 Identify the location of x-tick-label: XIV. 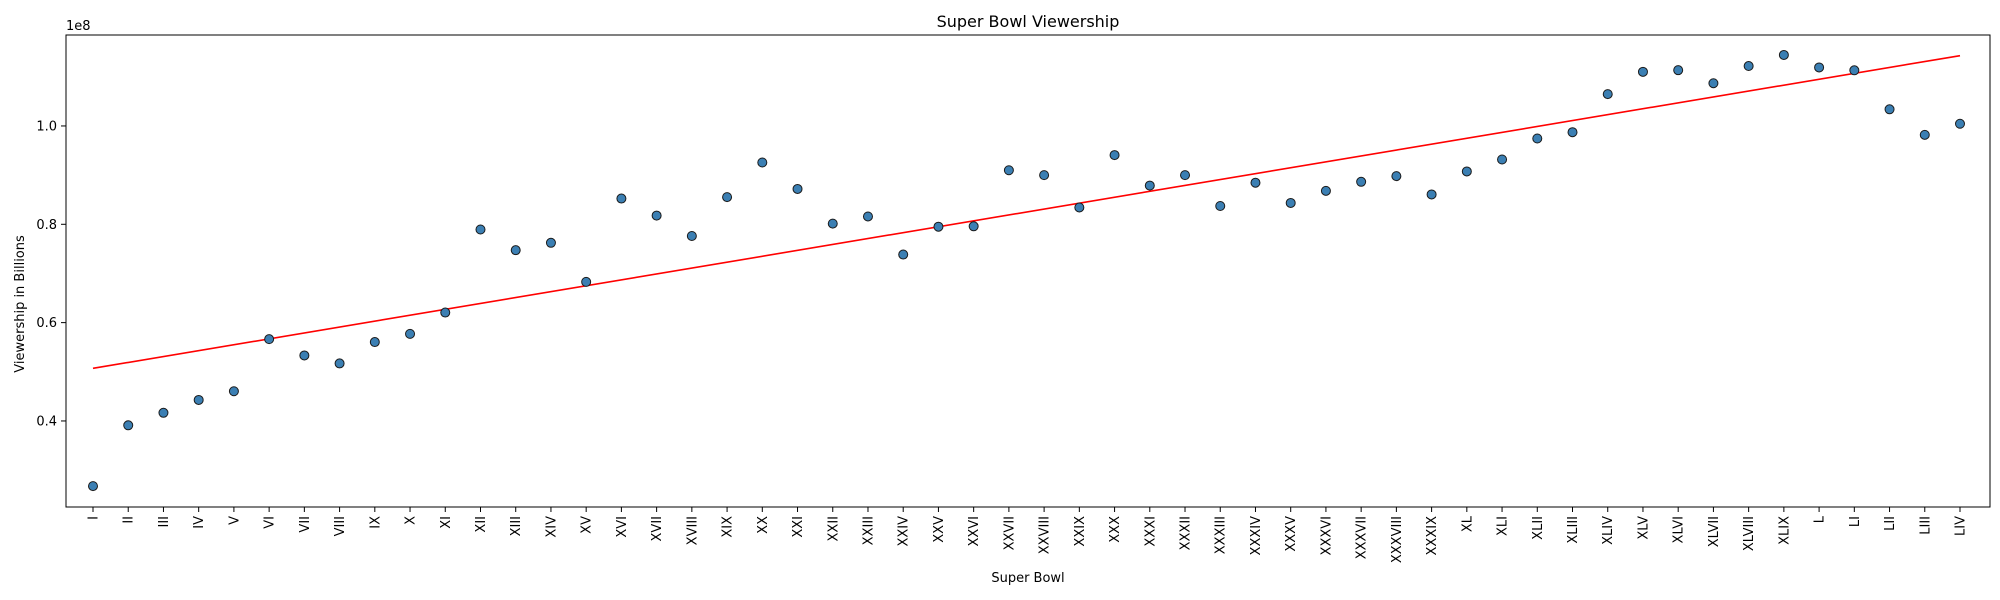
(551, 527).